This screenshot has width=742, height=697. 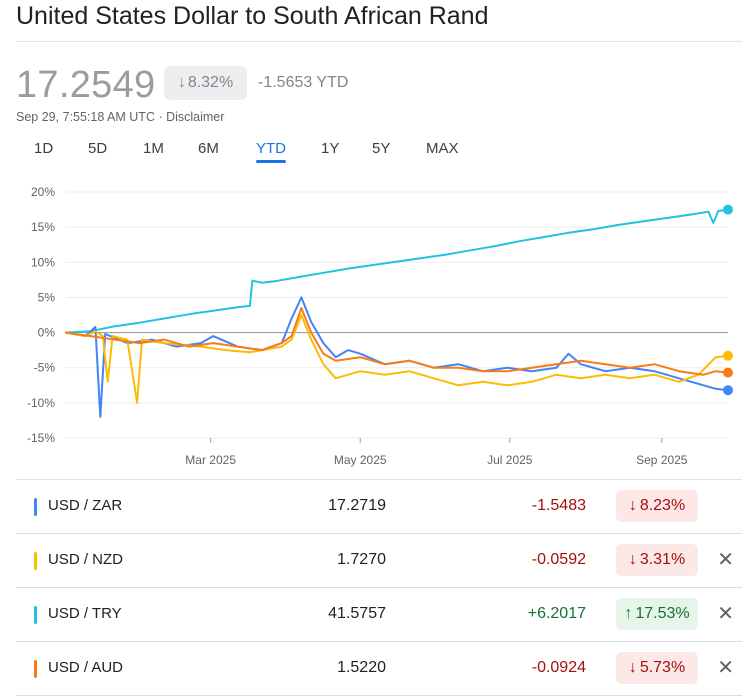 I want to click on pair-value: 1.5220, so click(x=361, y=667).